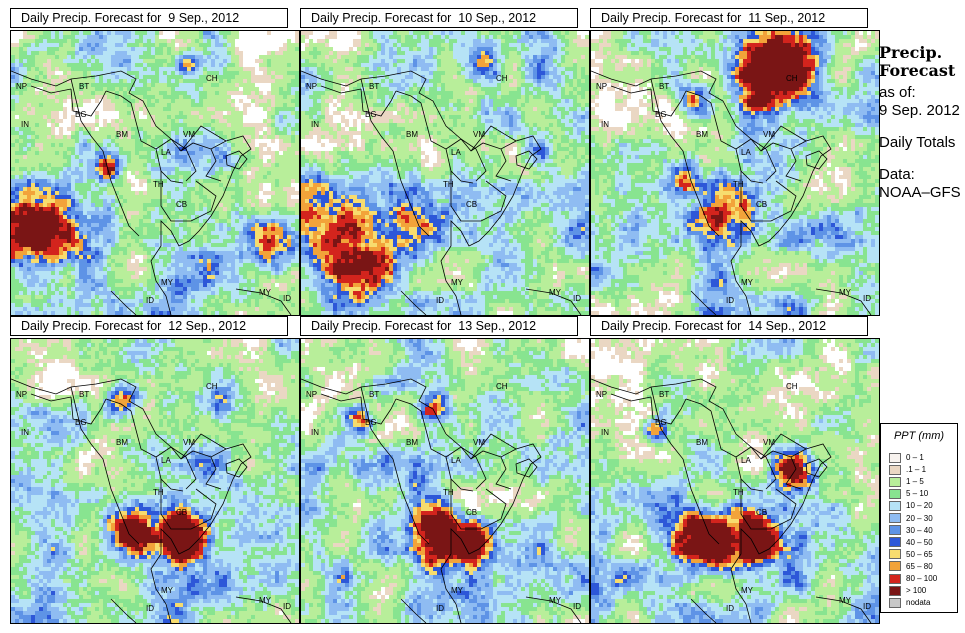 This screenshot has width=965, height=633. What do you see at coordinates (919, 554) in the screenshot?
I see `legend-label: 50 – 65` at bounding box center [919, 554].